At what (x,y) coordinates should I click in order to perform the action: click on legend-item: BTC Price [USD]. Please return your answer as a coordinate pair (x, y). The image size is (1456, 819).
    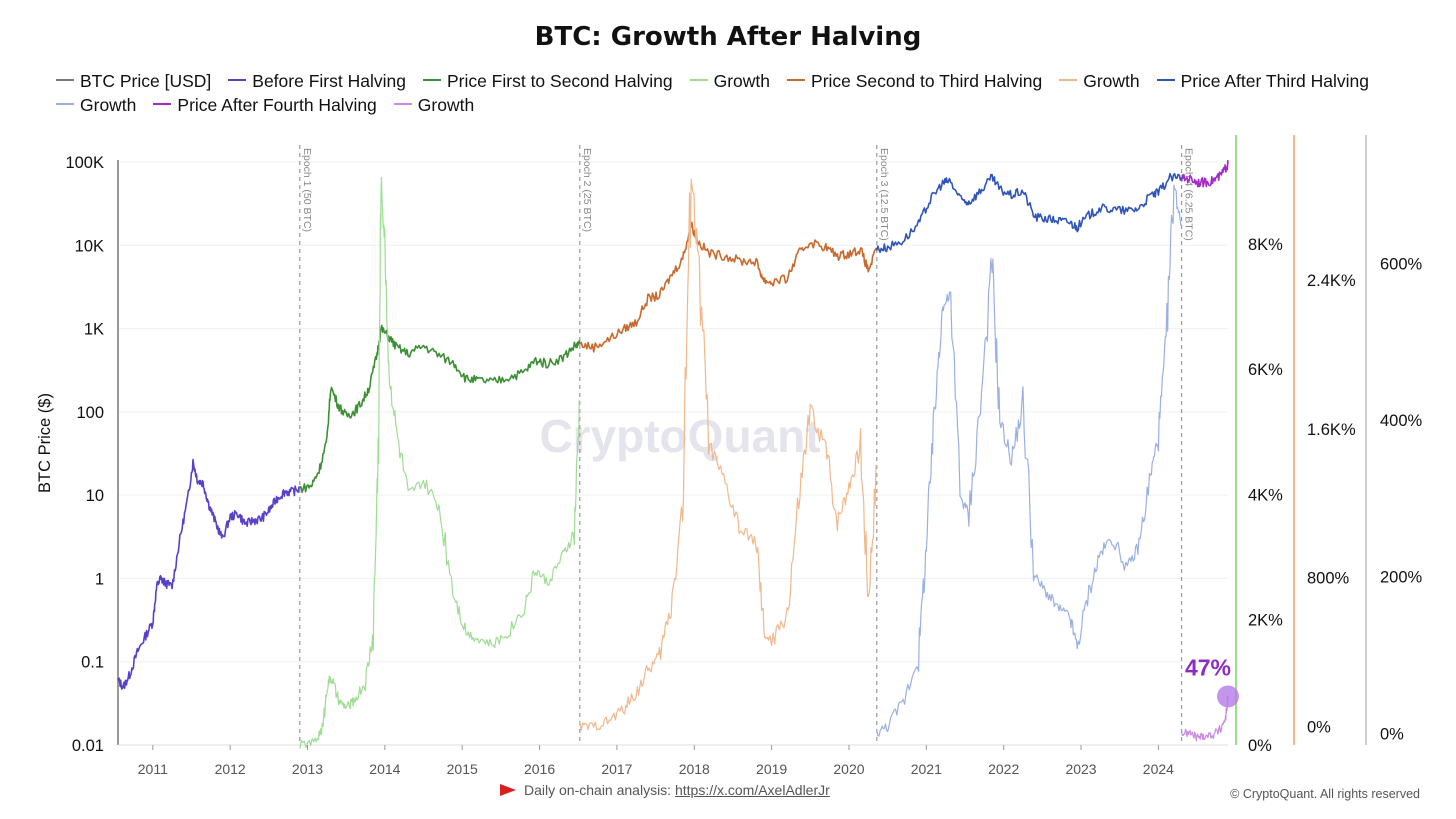
    Looking at the image, I should click on (133, 82).